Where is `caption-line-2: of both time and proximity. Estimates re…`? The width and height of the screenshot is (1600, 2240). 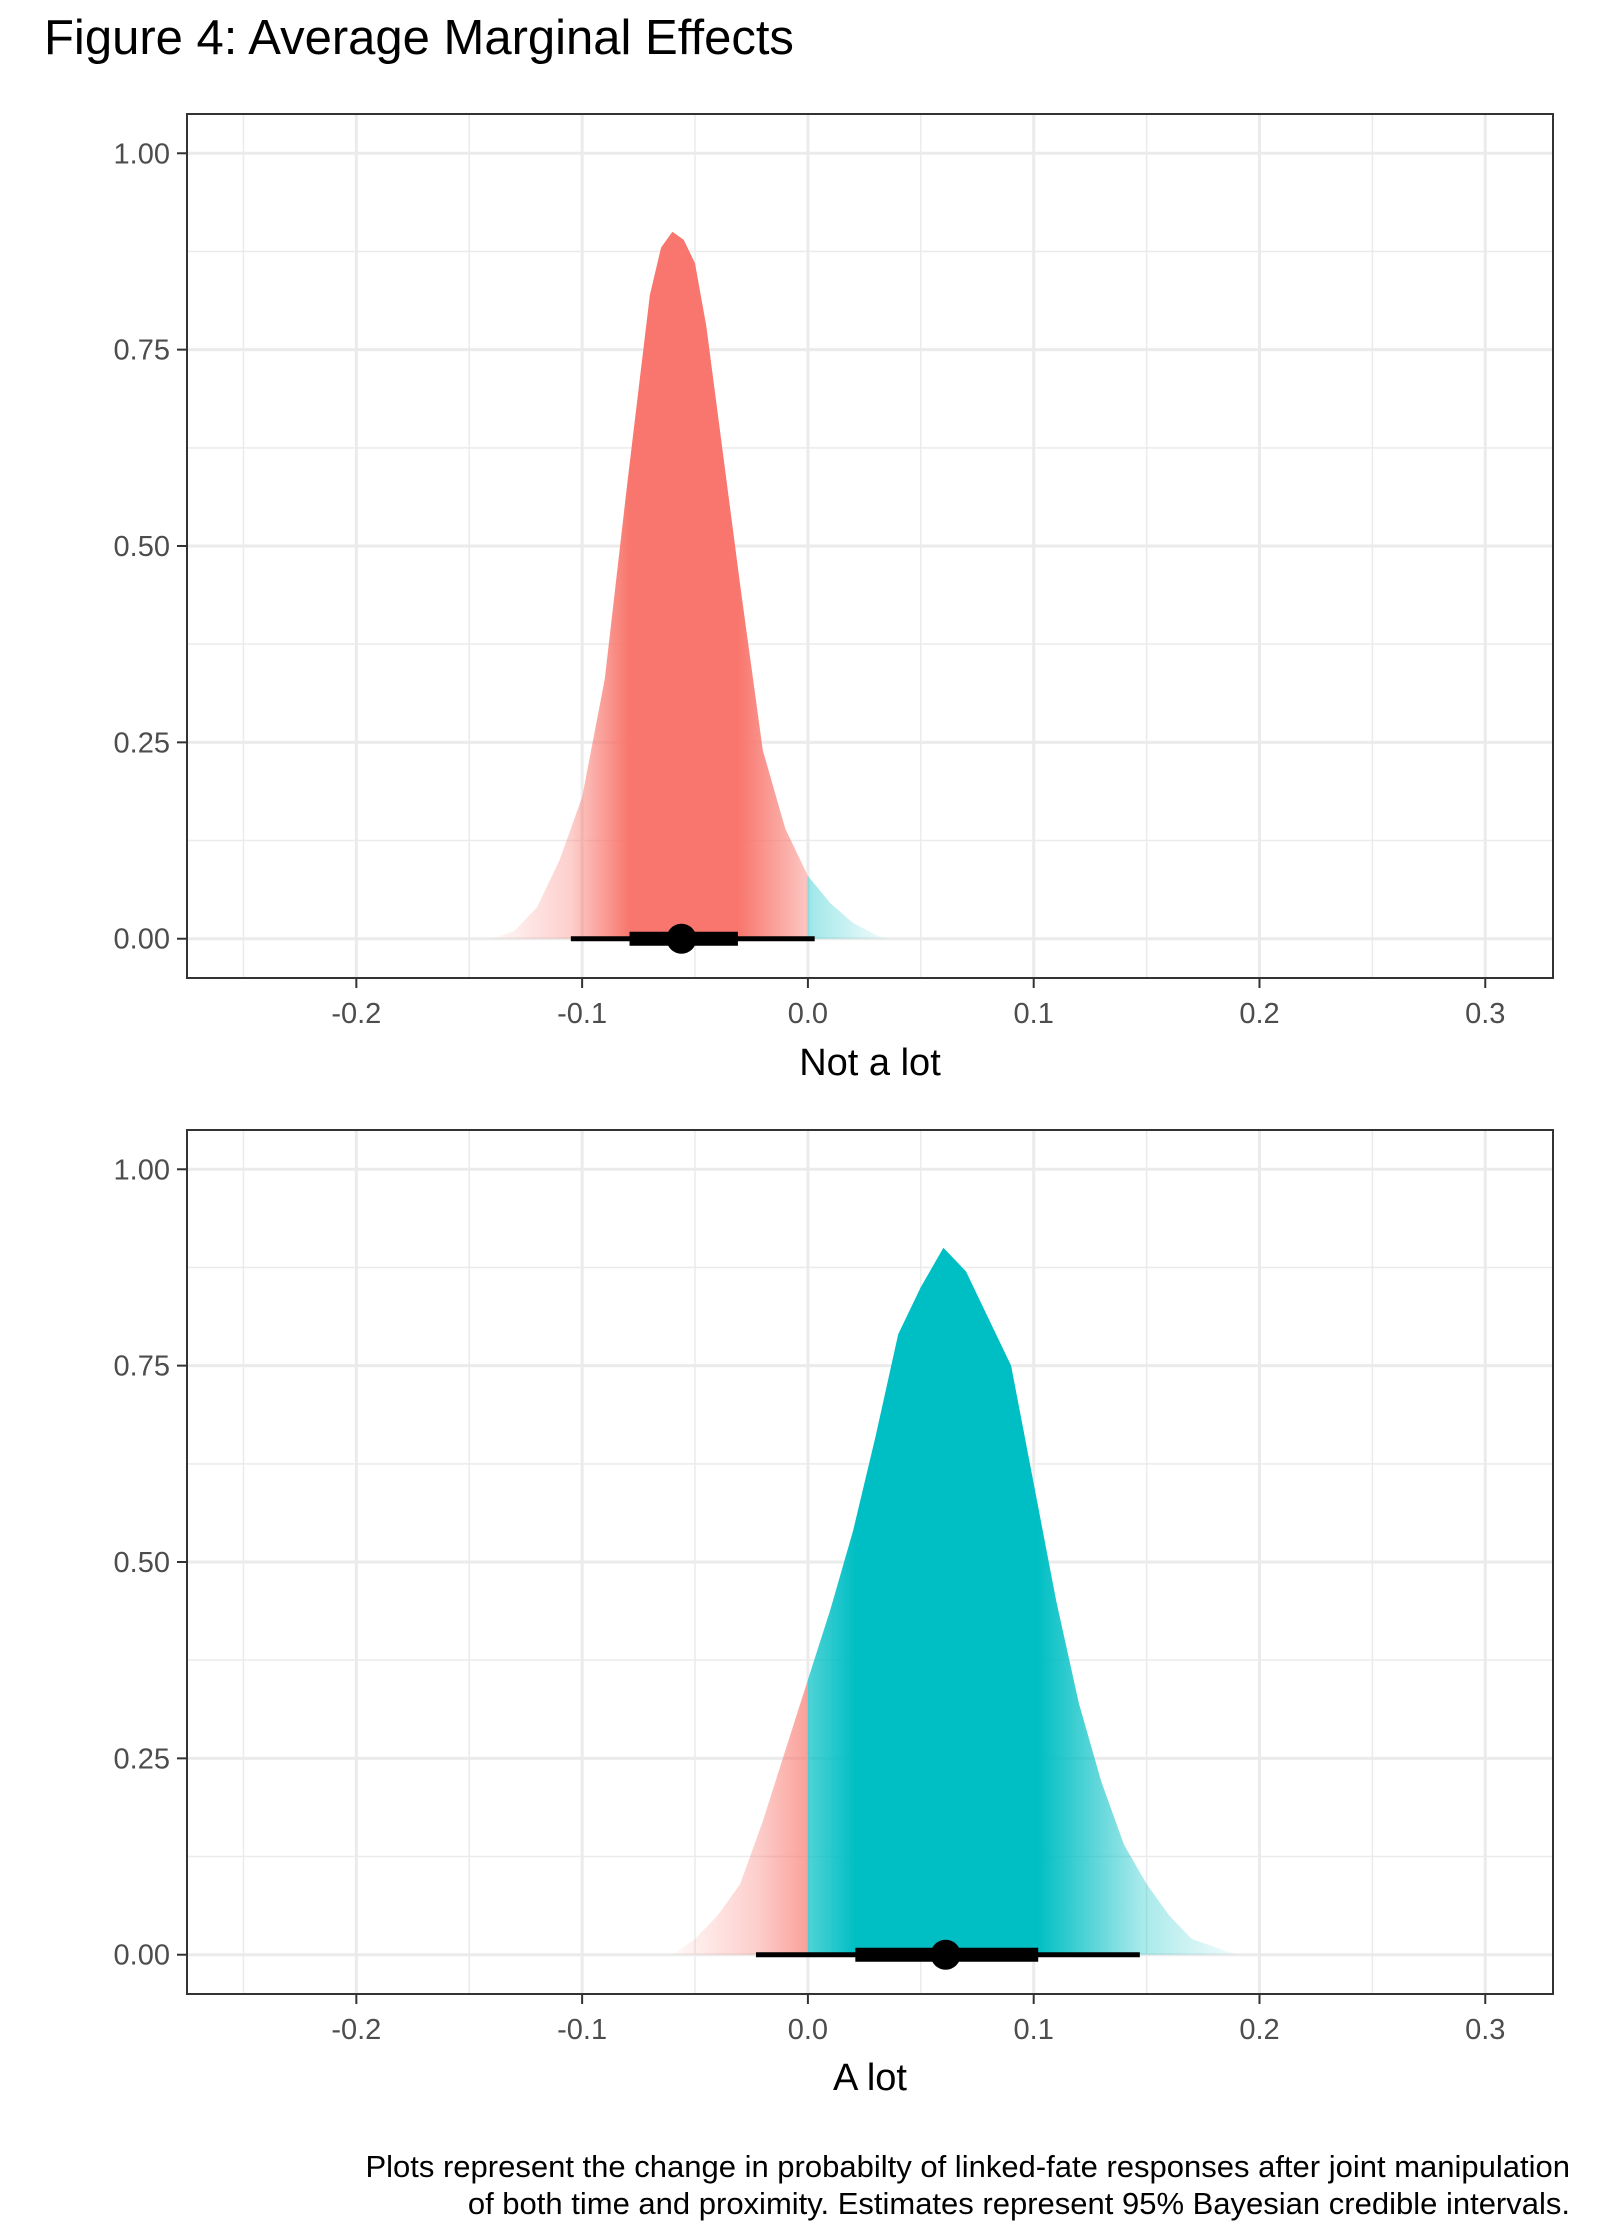 caption-line-2: of both time and proximity. Estimates re… is located at coordinates (1018, 2203).